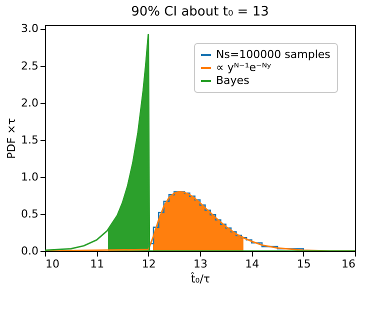 This screenshot has width=390, height=326. I want to click on y-tick-label: 1.0, so click(29, 177).